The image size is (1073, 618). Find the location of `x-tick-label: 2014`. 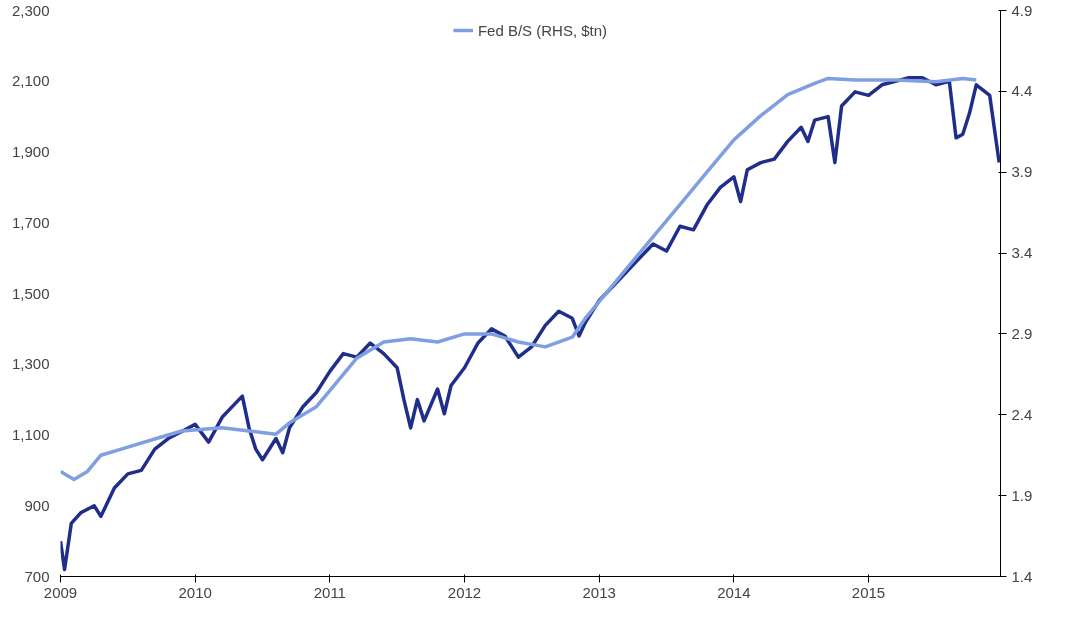

x-tick-label: 2014 is located at coordinates (734, 592).